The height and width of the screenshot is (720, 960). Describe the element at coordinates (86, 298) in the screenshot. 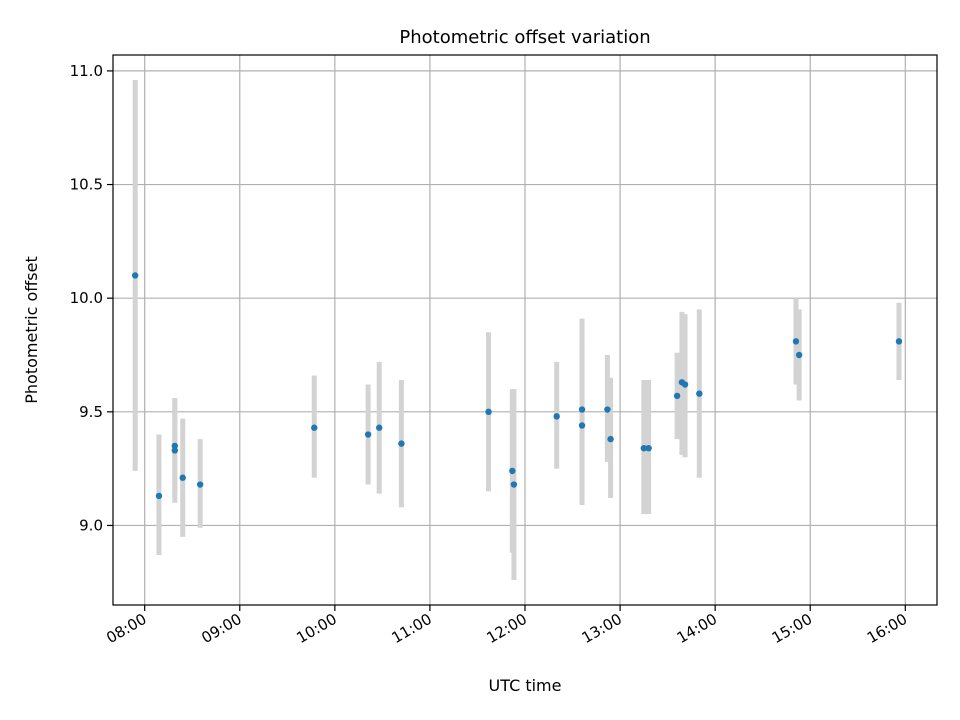

I see `y-tick-label: 10.0` at that location.